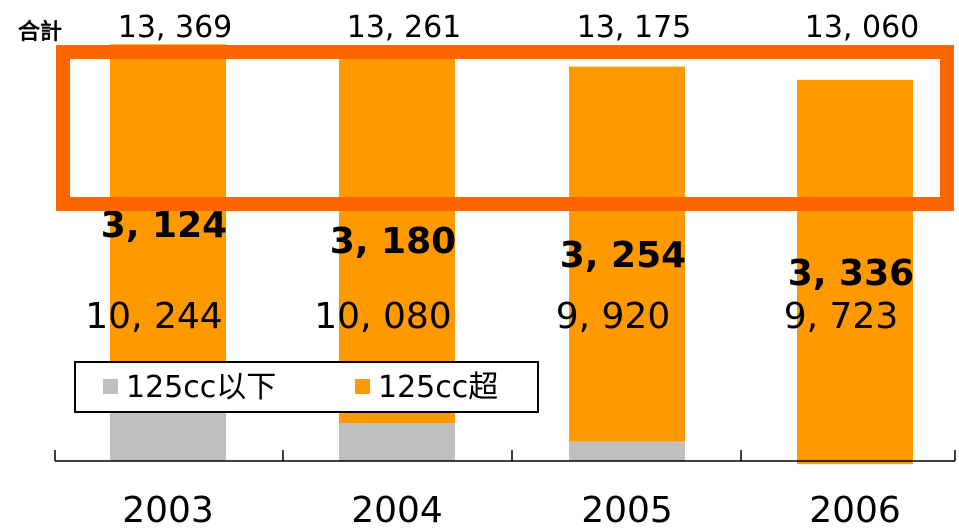  What do you see at coordinates (164, 225) in the screenshot?
I see `data-label-over-125cc-2003: 3, 124` at bounding box center [164, 225].